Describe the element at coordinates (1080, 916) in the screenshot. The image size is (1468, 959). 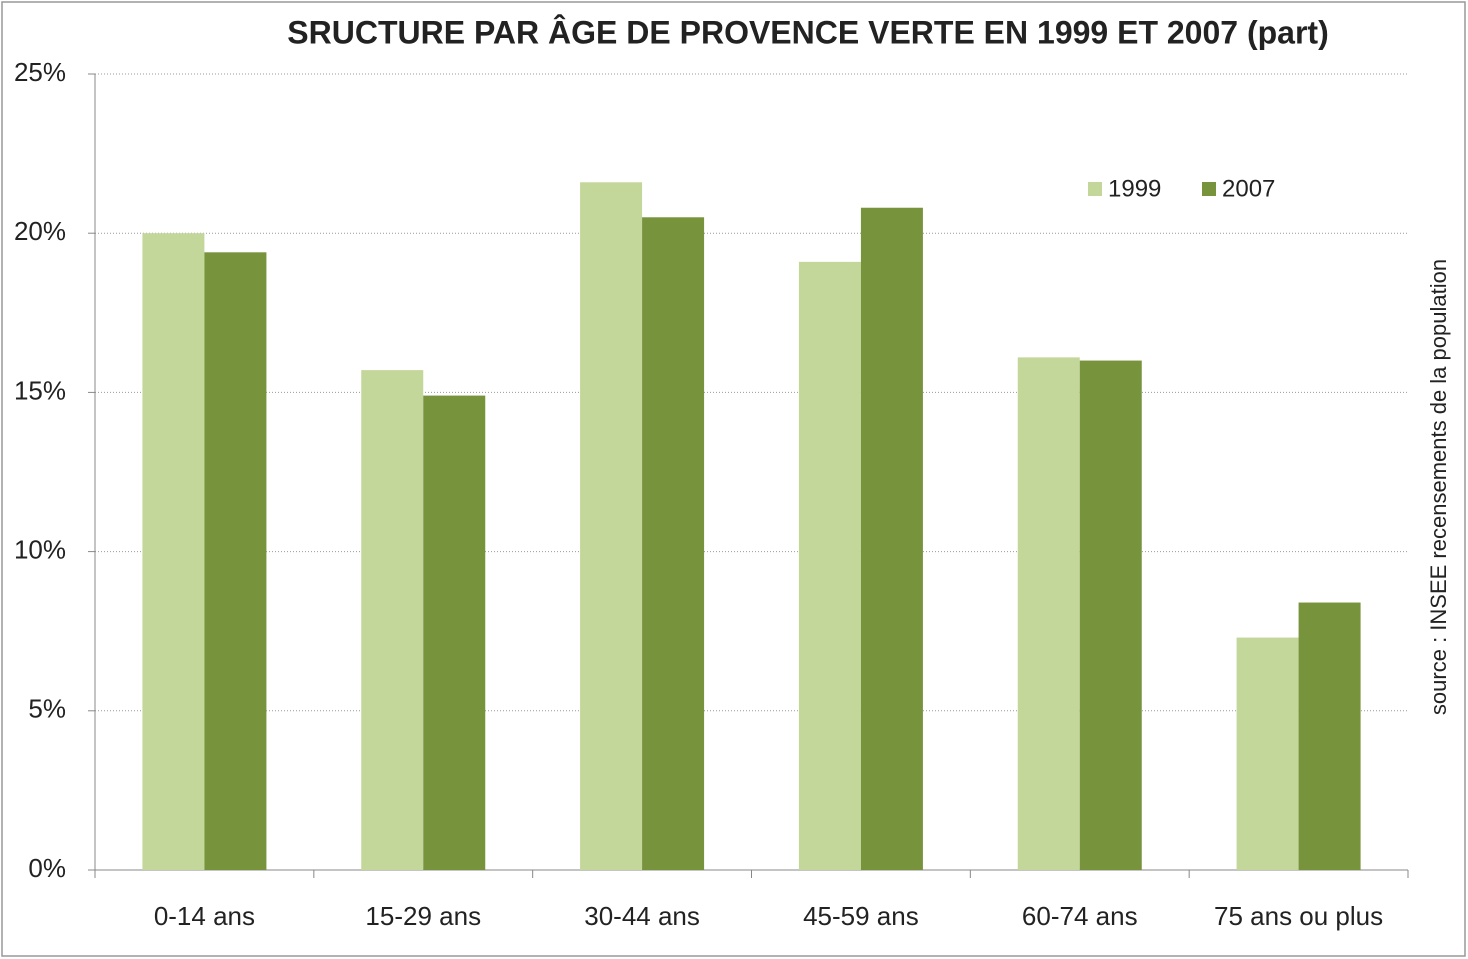
I see `x-tick-label: 60-74 ans` at that location.